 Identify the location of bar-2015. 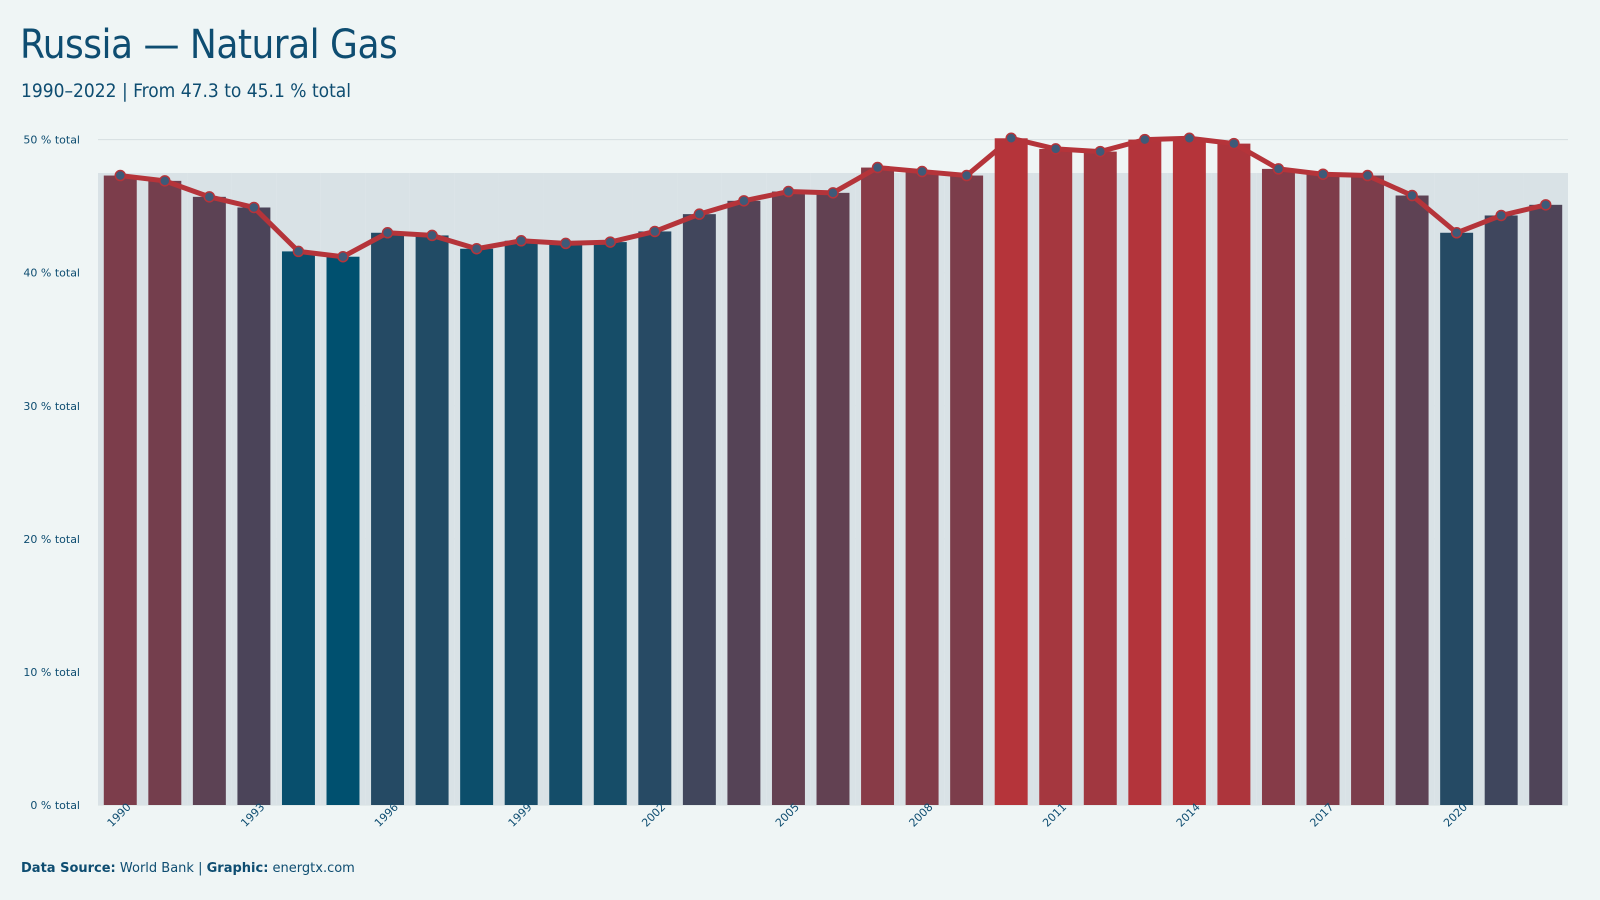
(1234, 474).